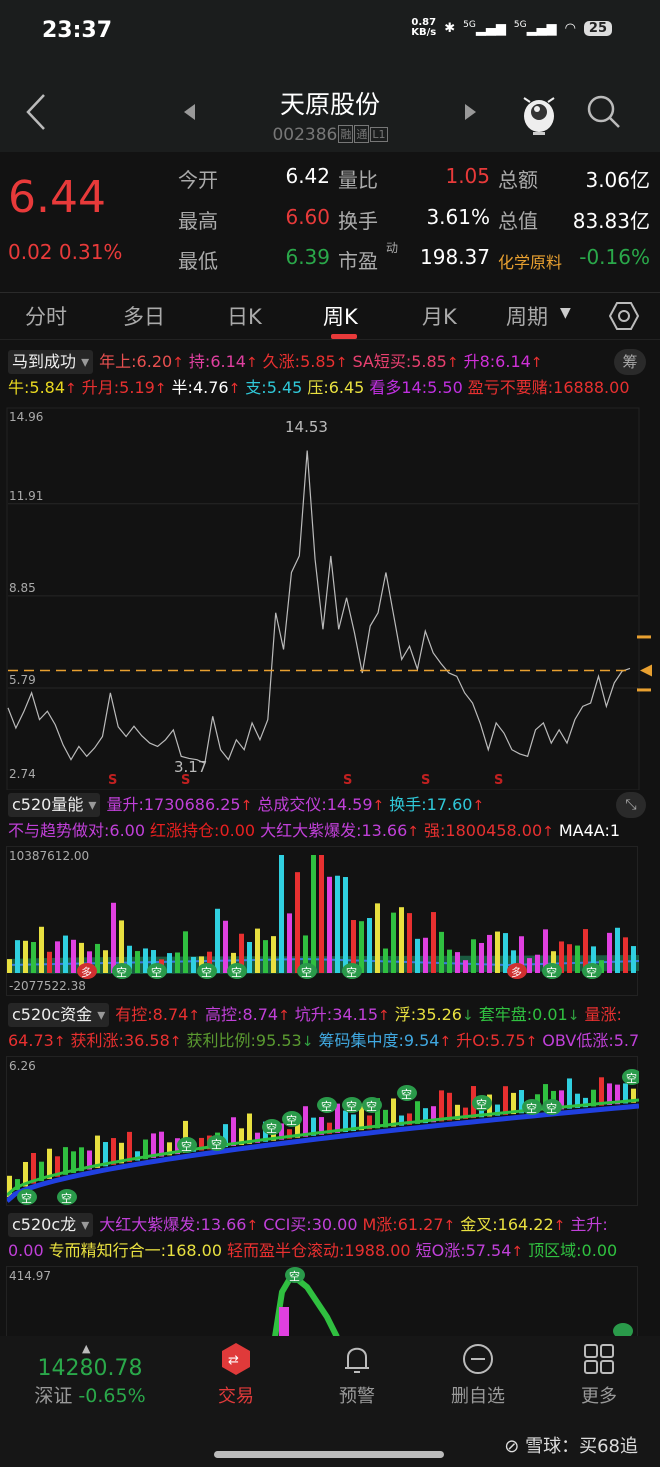 The height and width of the screenshot is (1467, 660). Describe the element at coordinates (51, 362) in the screenshot. I see `indicator-selector: 马到成功 ▾` at that location.